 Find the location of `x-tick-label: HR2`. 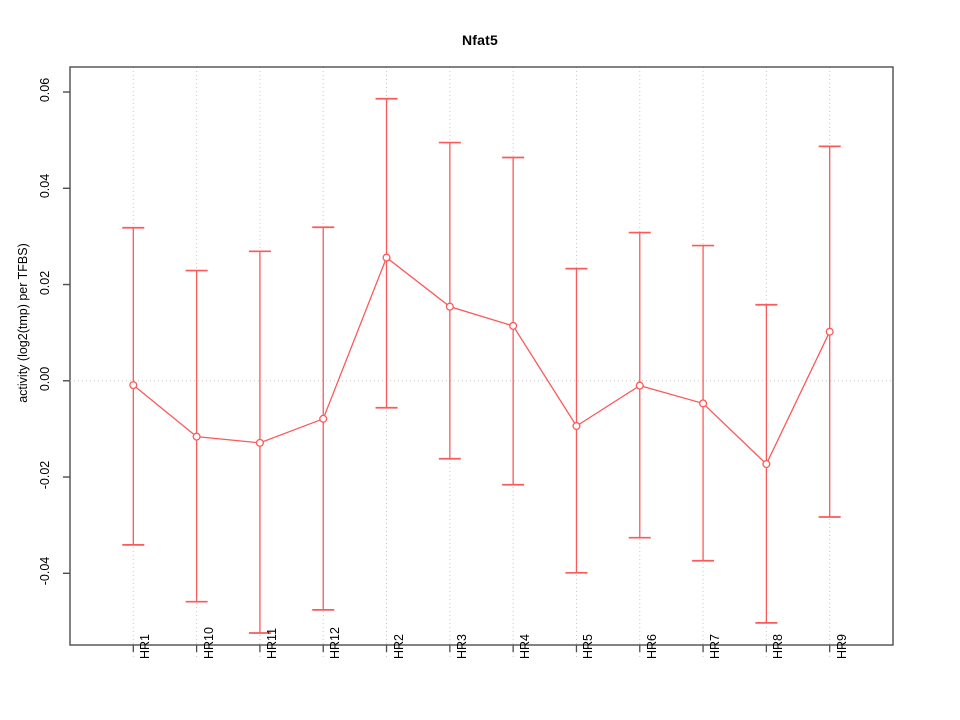

x-tick-label: HR2 is located at coordinates (404, 653).